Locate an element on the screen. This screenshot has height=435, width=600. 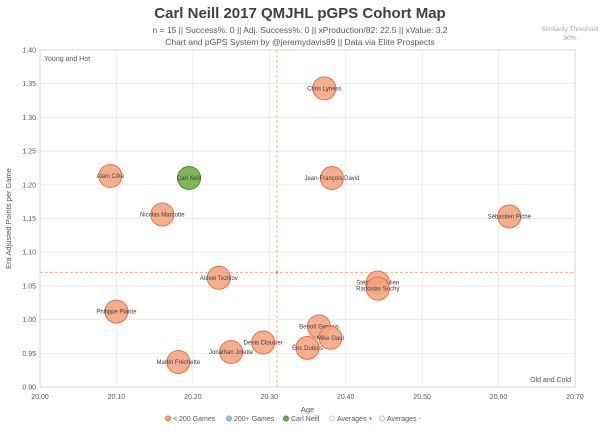
point-label: Jonathan Jolette is located at coordinates (231, 353).